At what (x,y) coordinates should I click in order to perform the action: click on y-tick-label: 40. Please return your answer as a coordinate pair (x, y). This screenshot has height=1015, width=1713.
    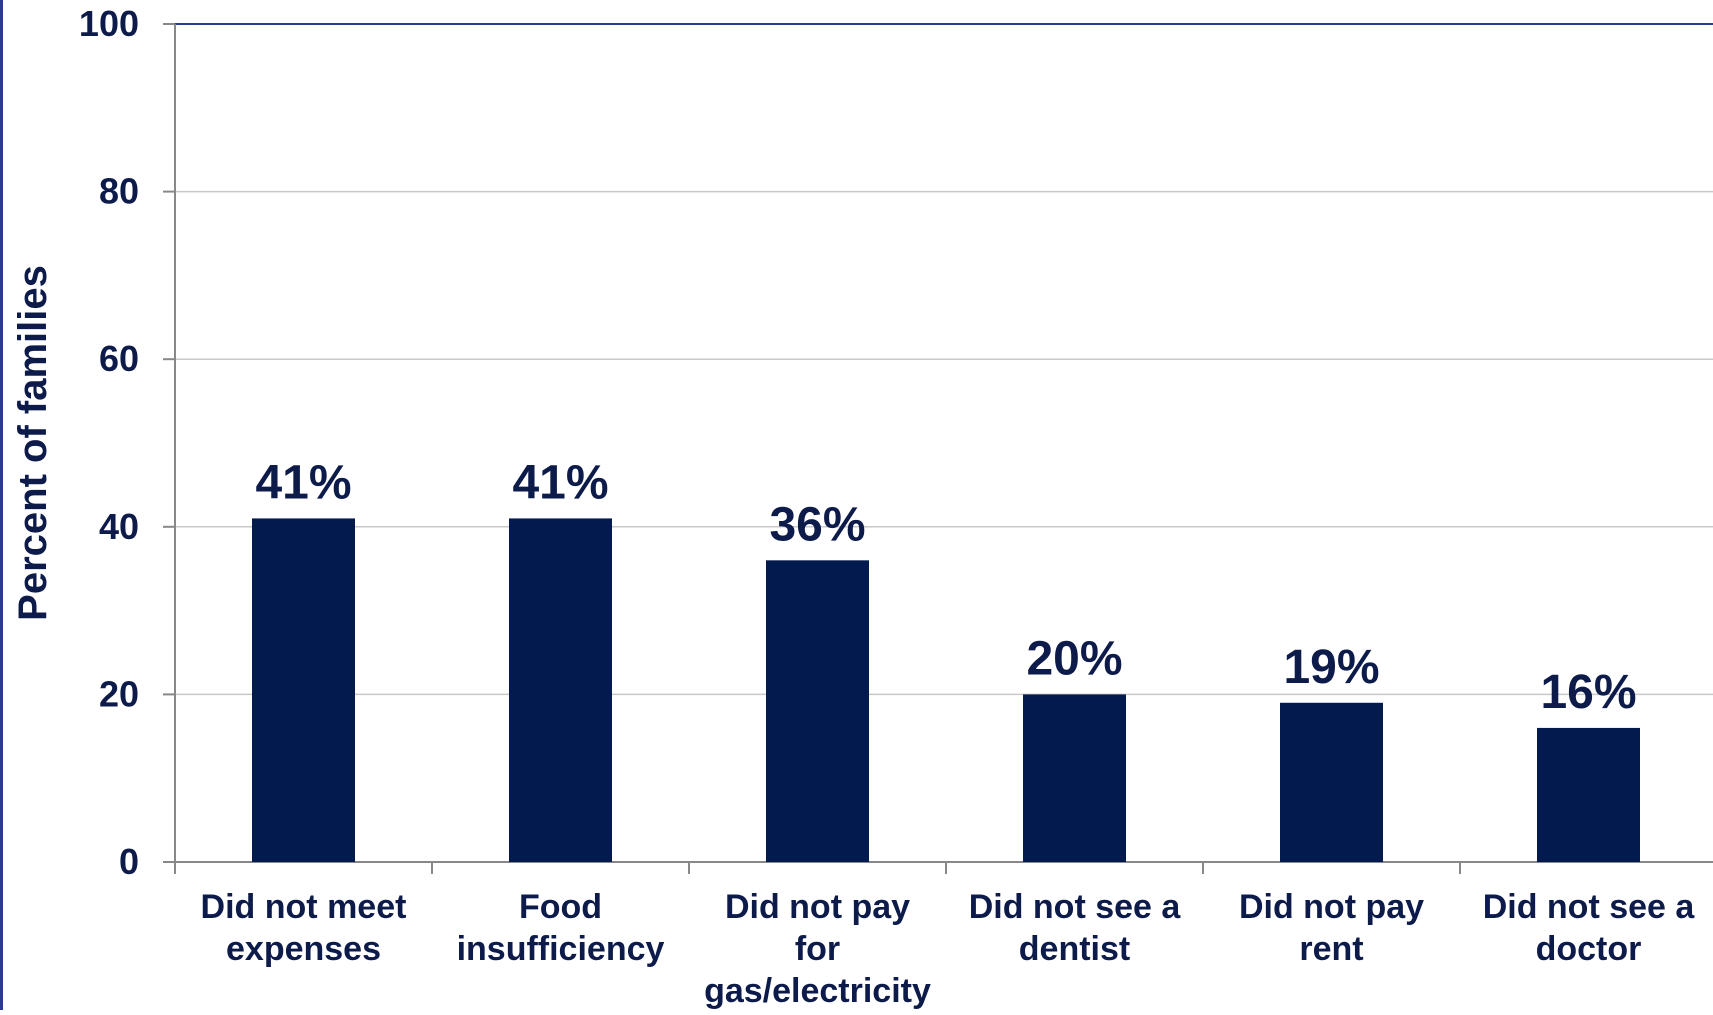
    Looking at the image, I should click on (119, 526).